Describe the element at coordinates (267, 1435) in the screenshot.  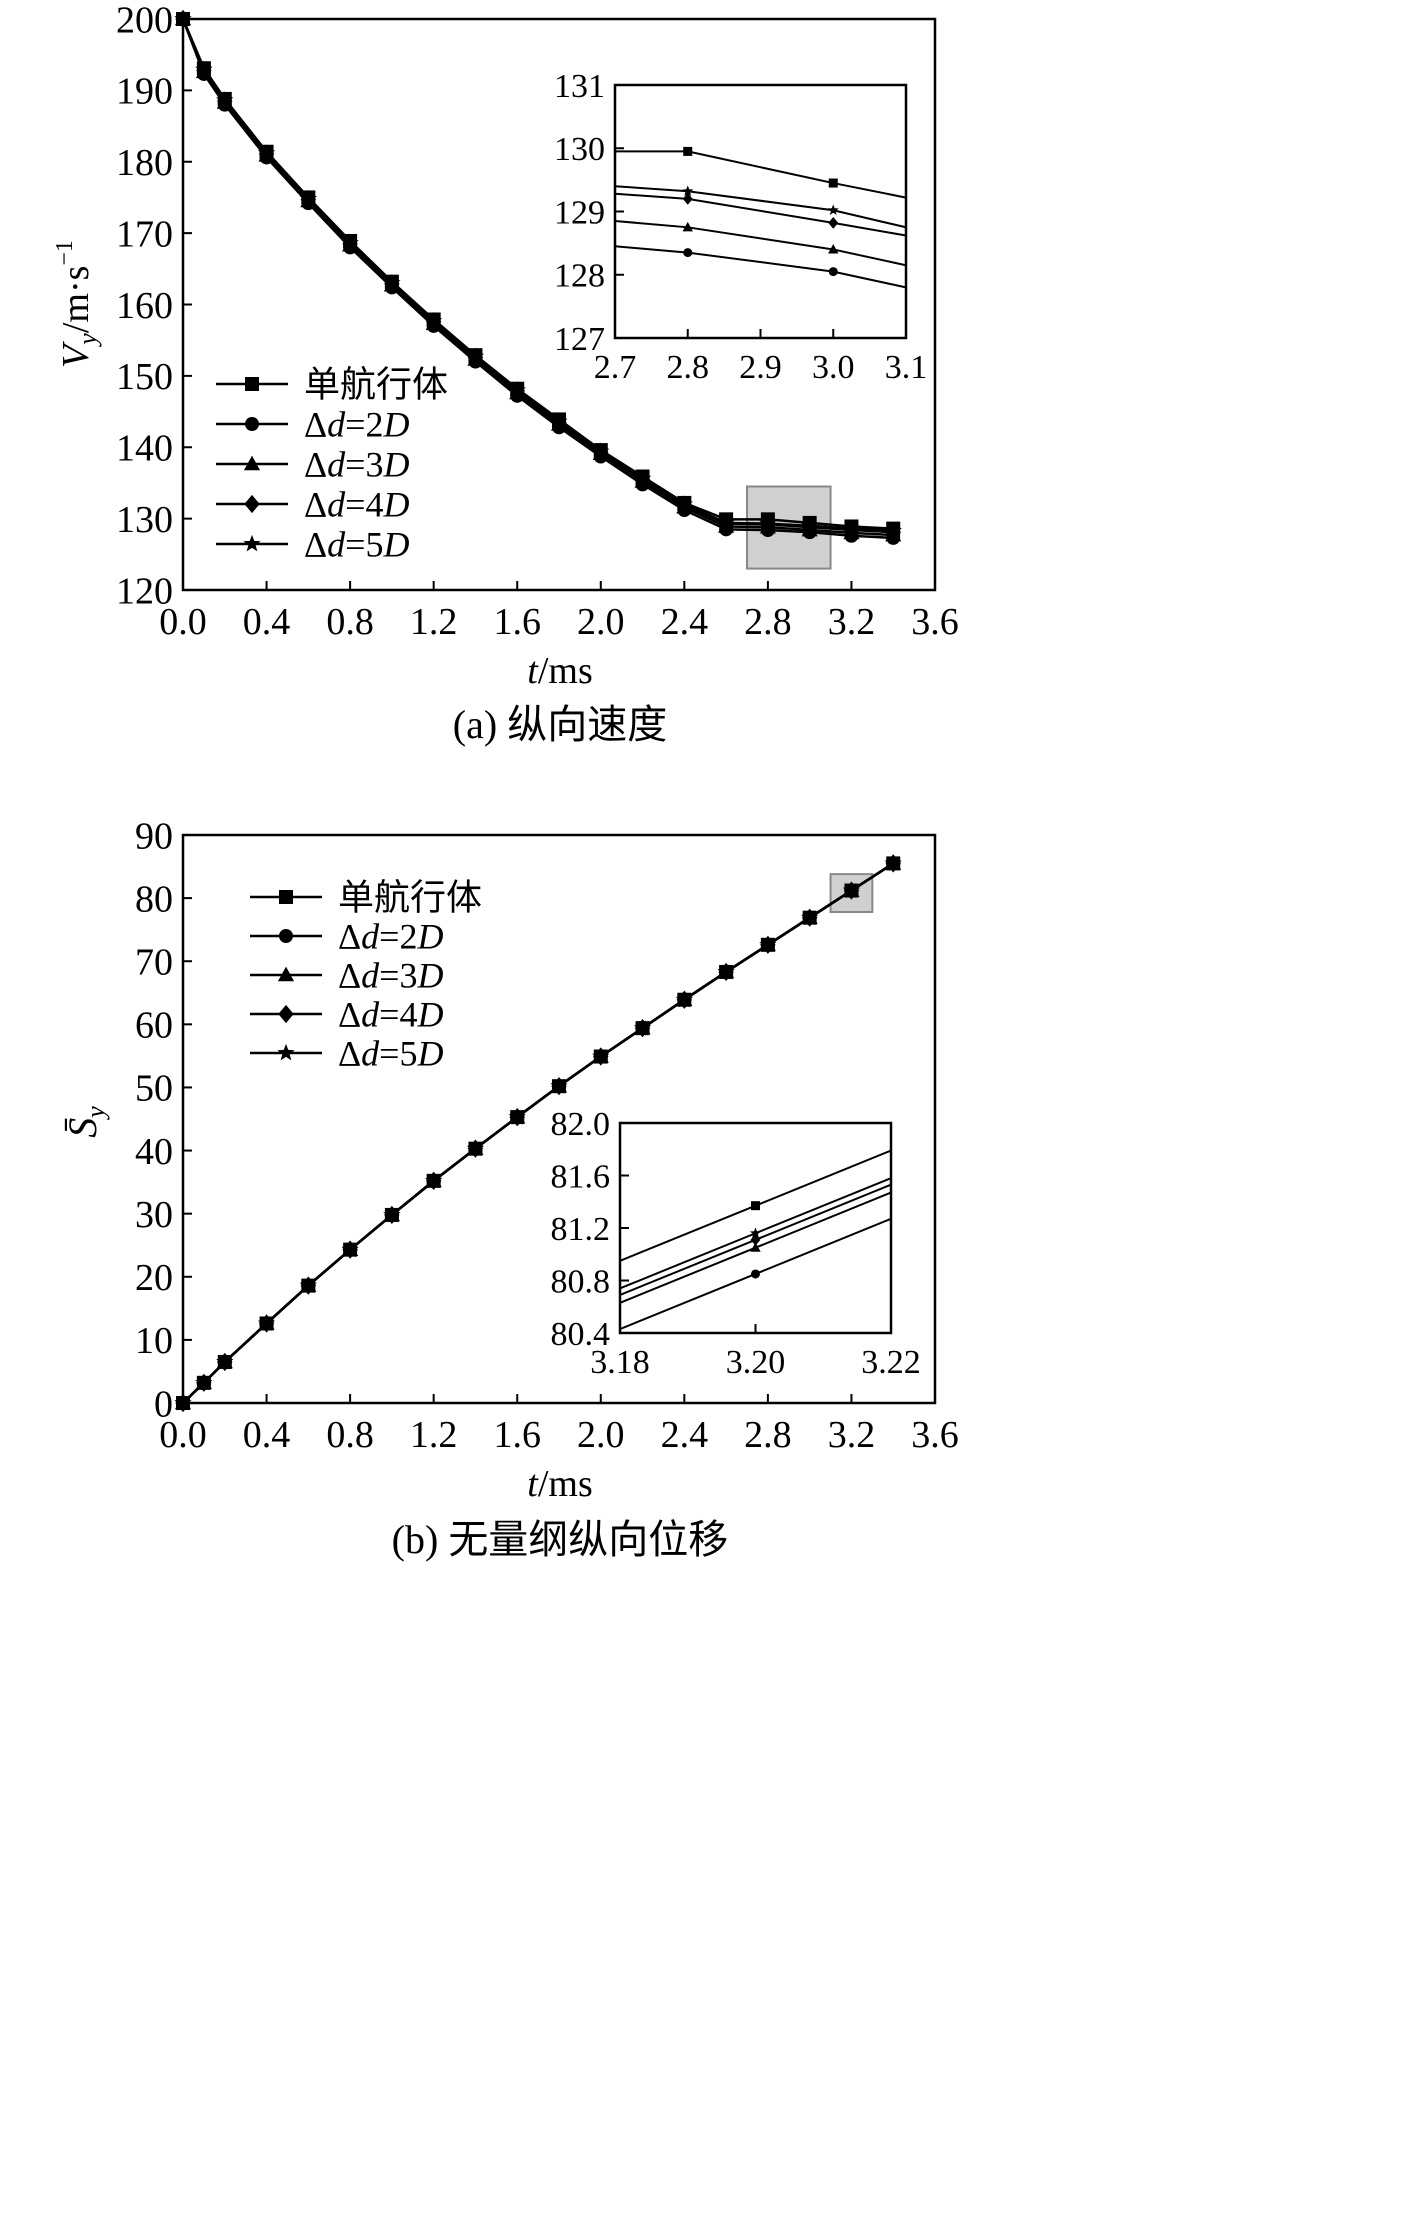
I see `chart_data.1-main-x-tick-label: 0.4` at that location.